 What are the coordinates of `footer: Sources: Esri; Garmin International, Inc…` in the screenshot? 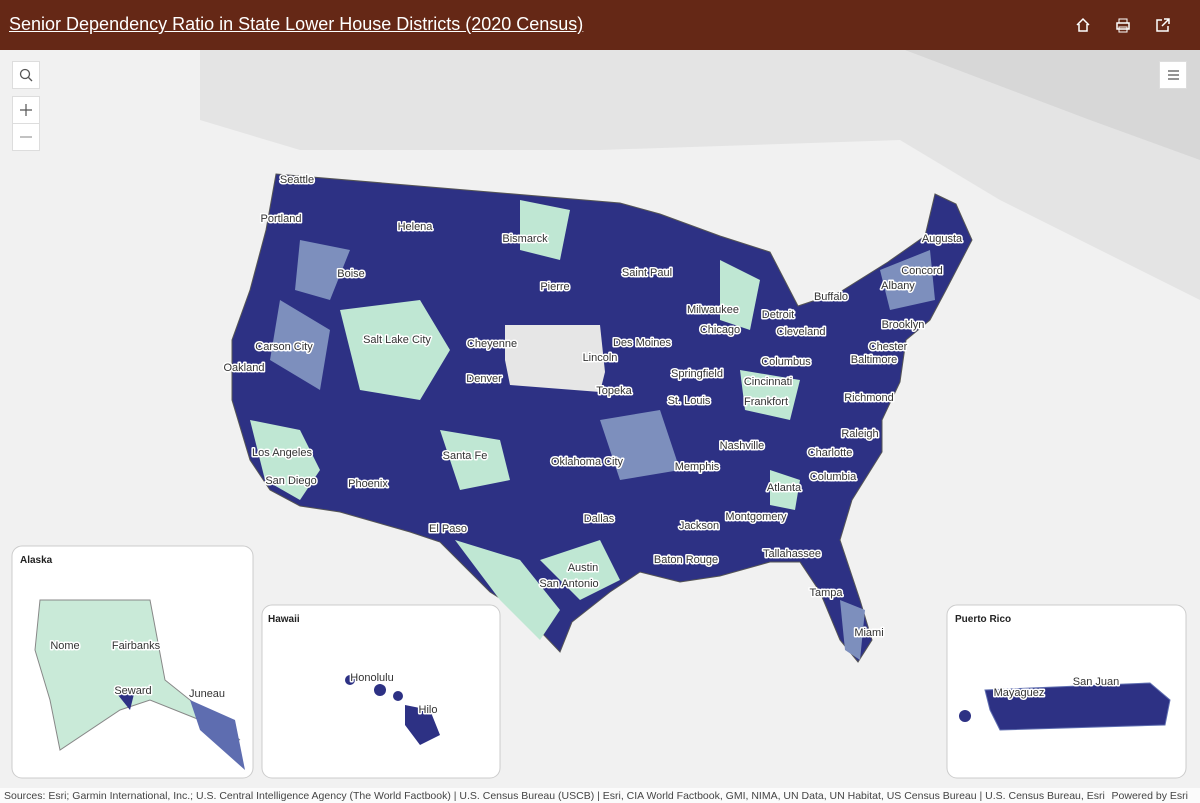 It's located at (600, 795).